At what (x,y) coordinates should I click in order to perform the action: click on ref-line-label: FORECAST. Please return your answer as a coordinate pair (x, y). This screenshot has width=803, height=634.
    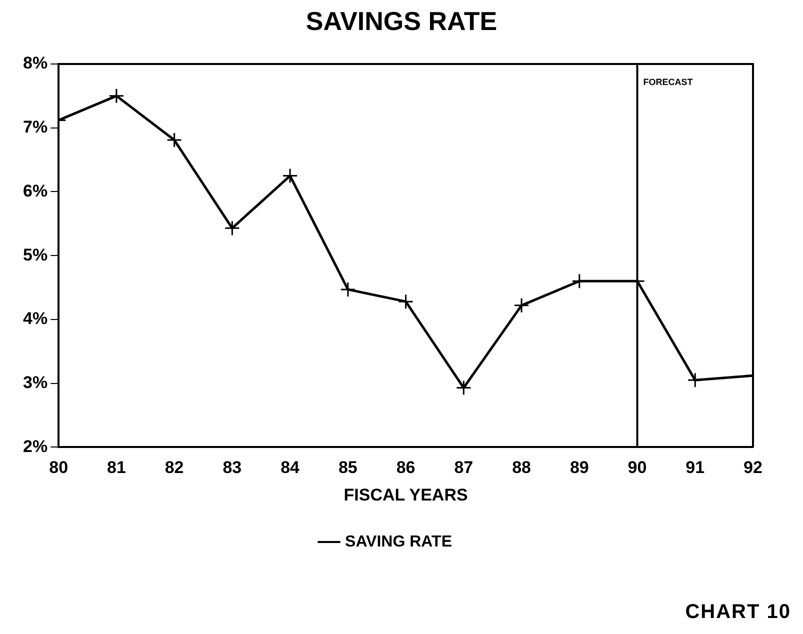
    Looking at the image, I should click on (668, 81).